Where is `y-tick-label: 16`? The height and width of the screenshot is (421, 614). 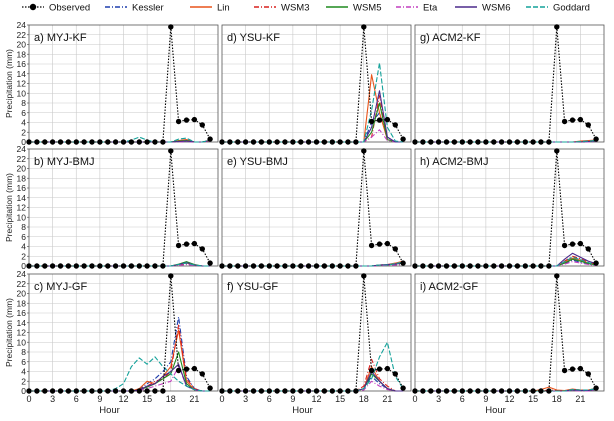
y-tick-label: 16 is located at coordinates (22, 188).